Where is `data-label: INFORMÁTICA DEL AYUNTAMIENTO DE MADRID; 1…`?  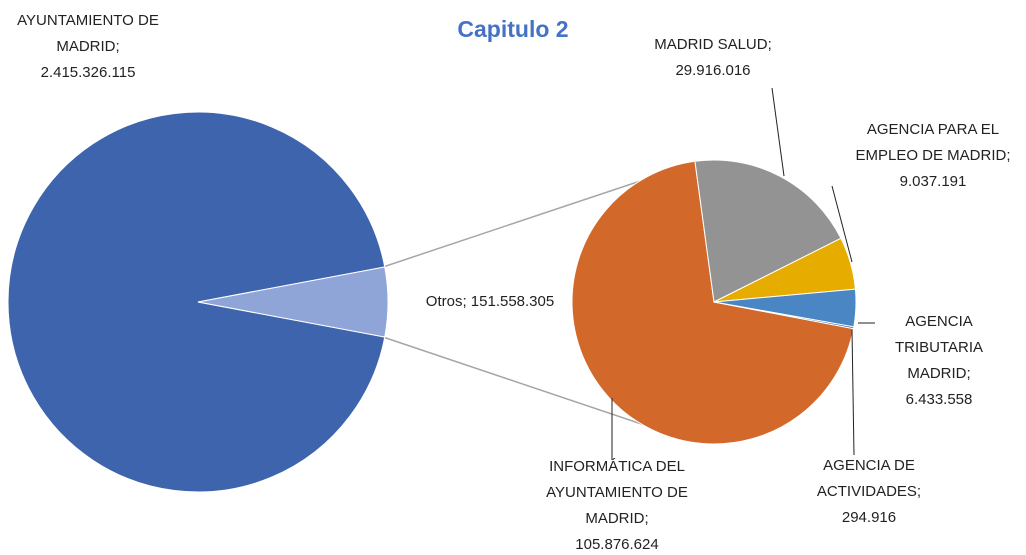 data-label: INFORMÁTICA DEL AYUNTAMIENTO DE MADRID; 1… is located at coordinates (617, 504).